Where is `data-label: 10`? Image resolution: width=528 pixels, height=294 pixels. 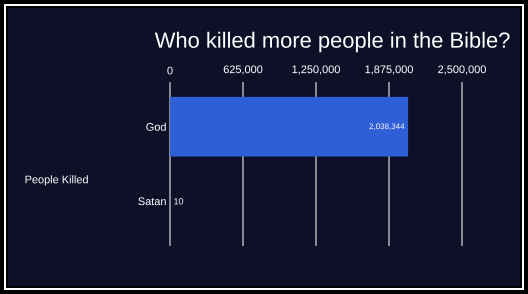 data-label: 10 is located at coordinates (179, 201).